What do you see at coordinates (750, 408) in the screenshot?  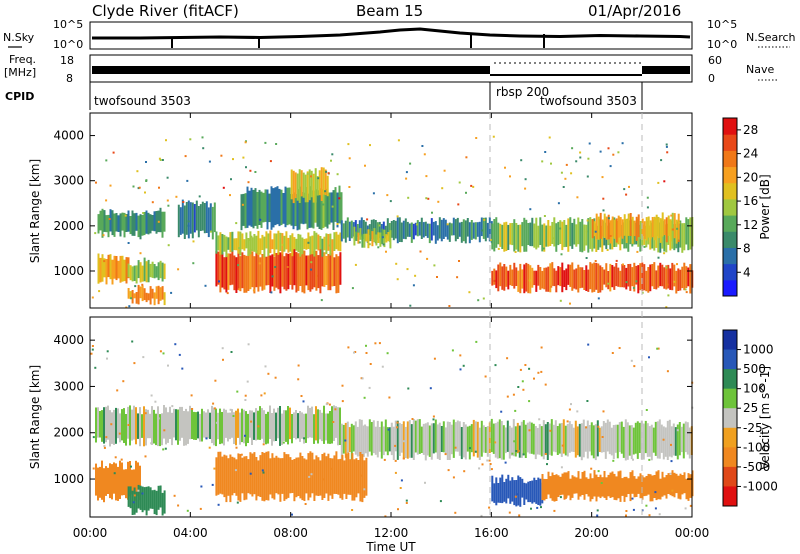 I see `colorbar-tick-label: 25` at bounding box center [750, 408].